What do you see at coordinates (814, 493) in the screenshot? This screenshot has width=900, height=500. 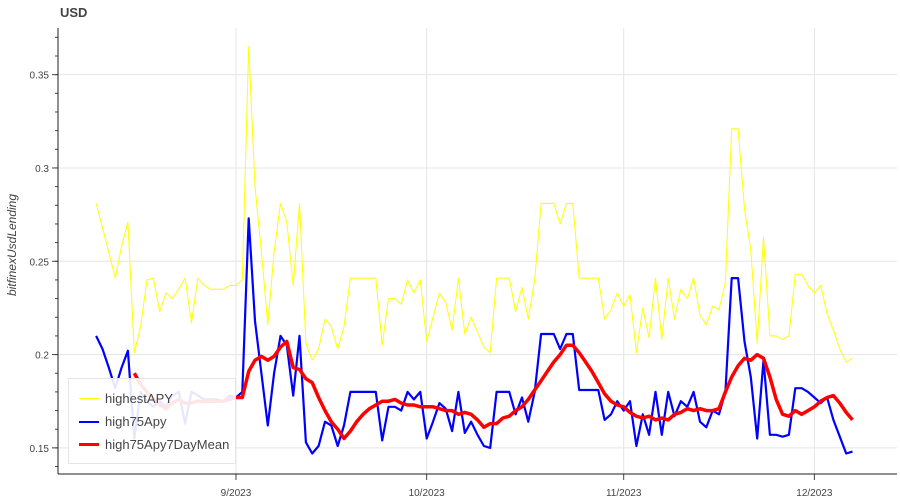 I see `x-tick-label: 12/2023` at bounding box center [814, 493].